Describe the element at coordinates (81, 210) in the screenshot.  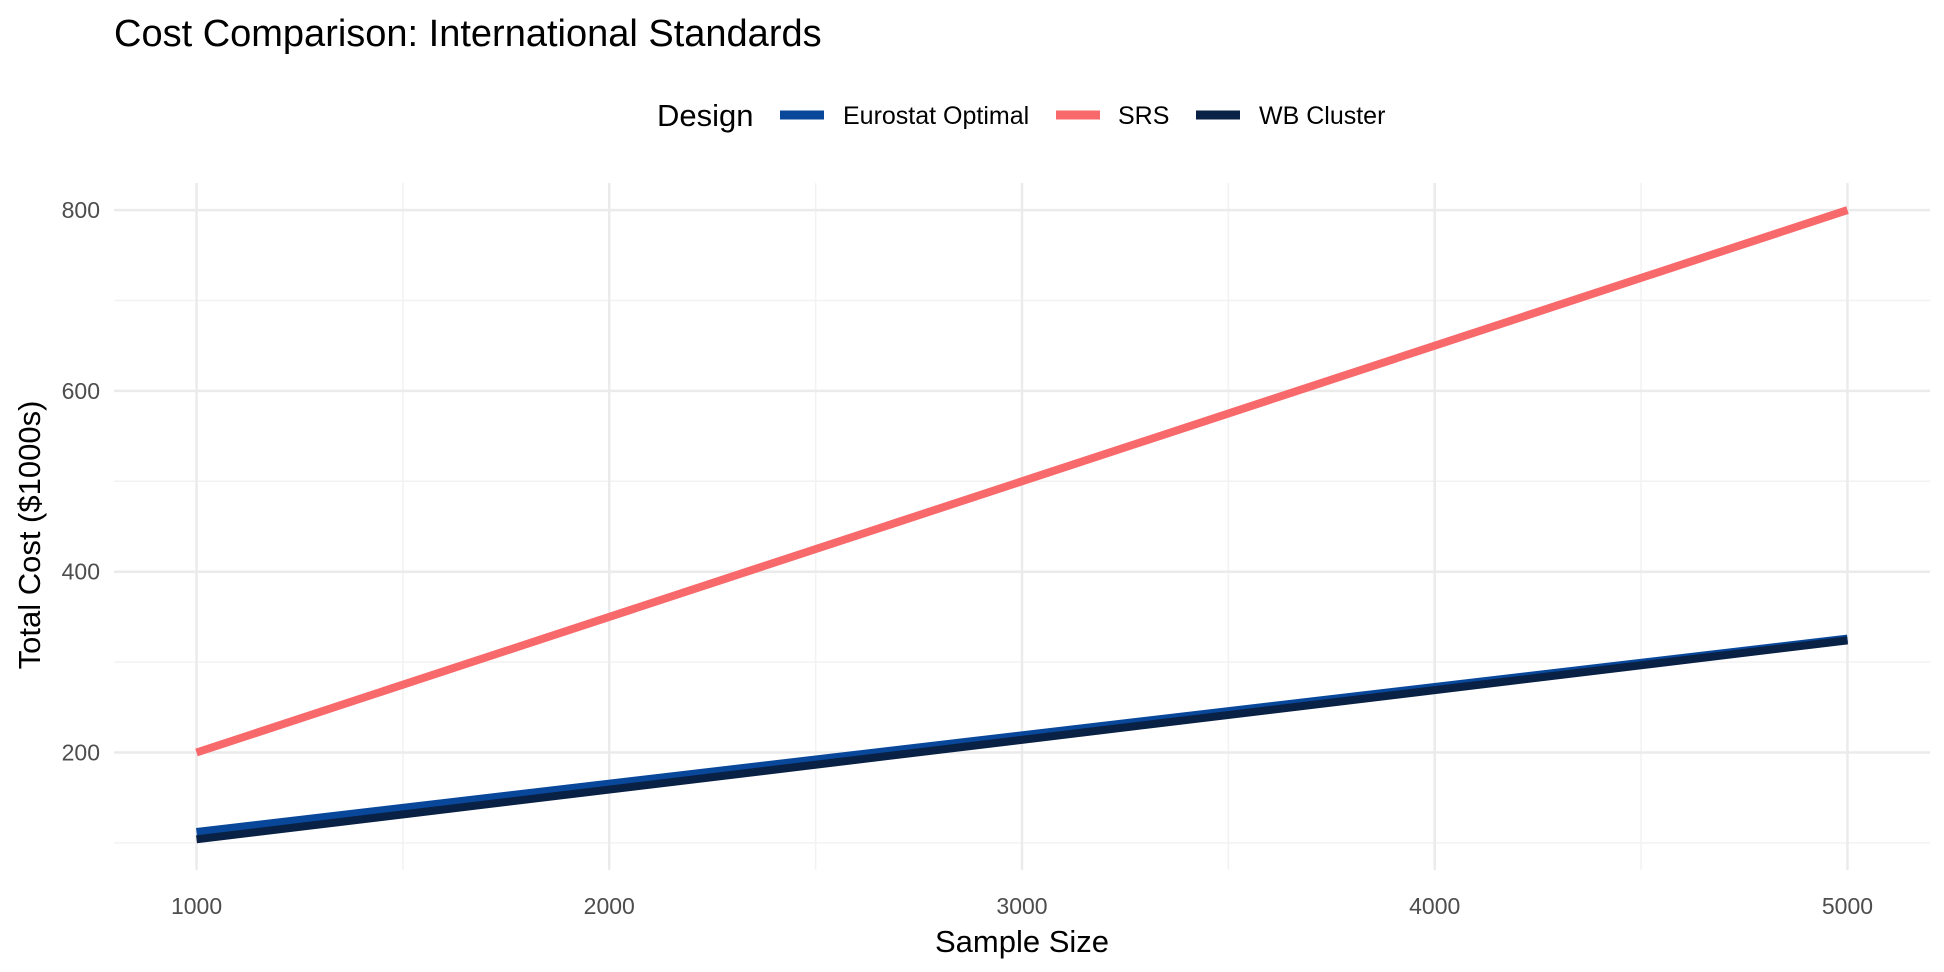
I see `y-tick-label: 800` at that location.